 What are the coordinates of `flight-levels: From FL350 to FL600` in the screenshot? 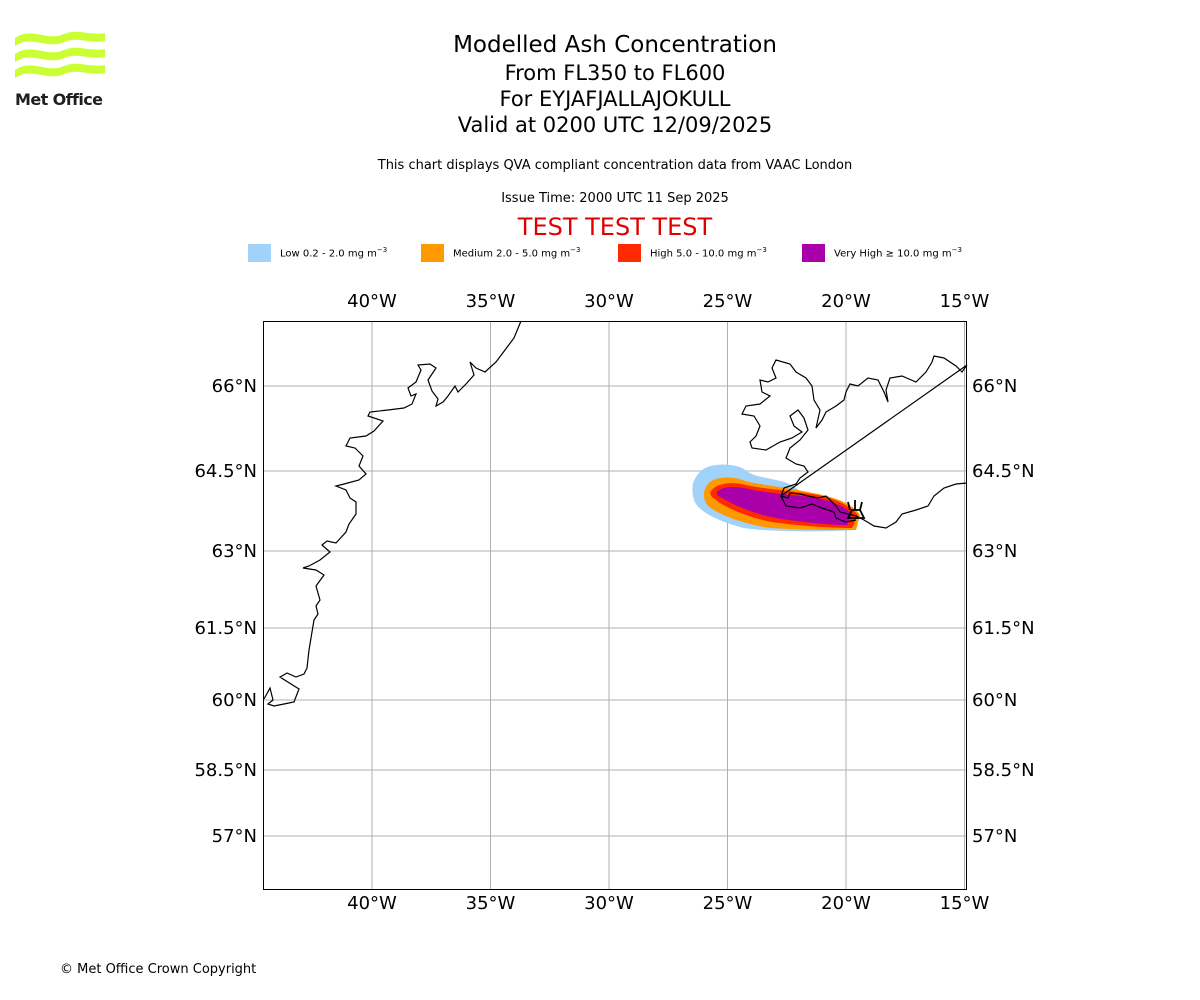 It's located at (615, 73).